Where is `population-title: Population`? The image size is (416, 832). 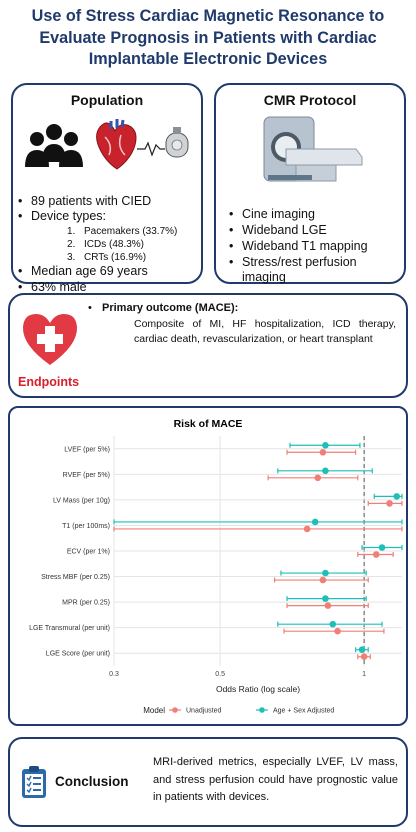
population-title: Population is located at coordinates (107, 100).